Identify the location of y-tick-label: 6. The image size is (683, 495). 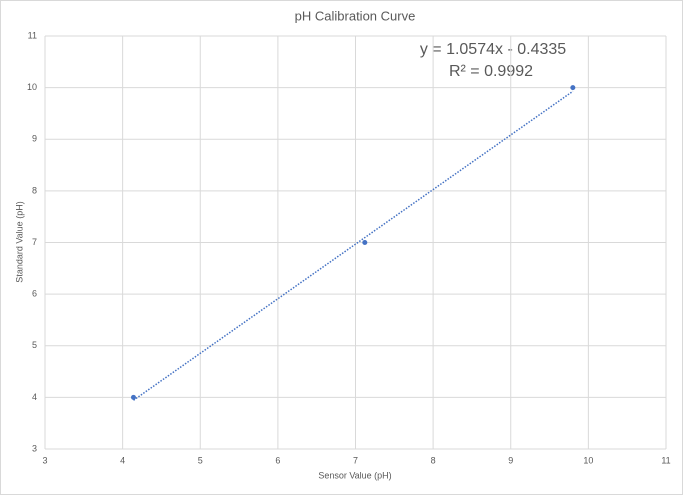
(34, 294).